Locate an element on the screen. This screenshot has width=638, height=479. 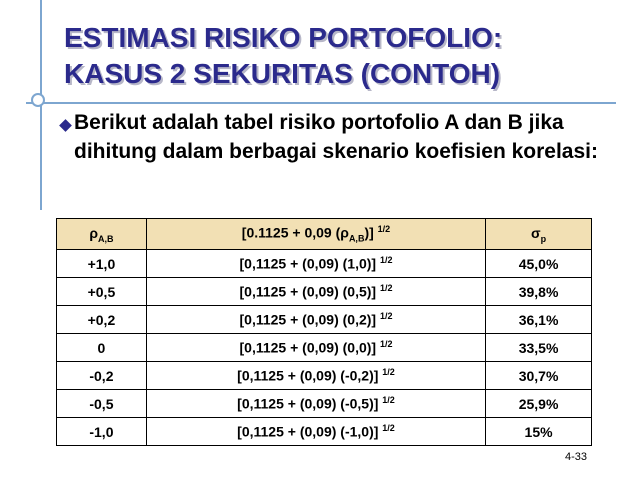
formula-text: [0,1125 + (0,09) (-1,0)] is located at coordinates (308, 431).